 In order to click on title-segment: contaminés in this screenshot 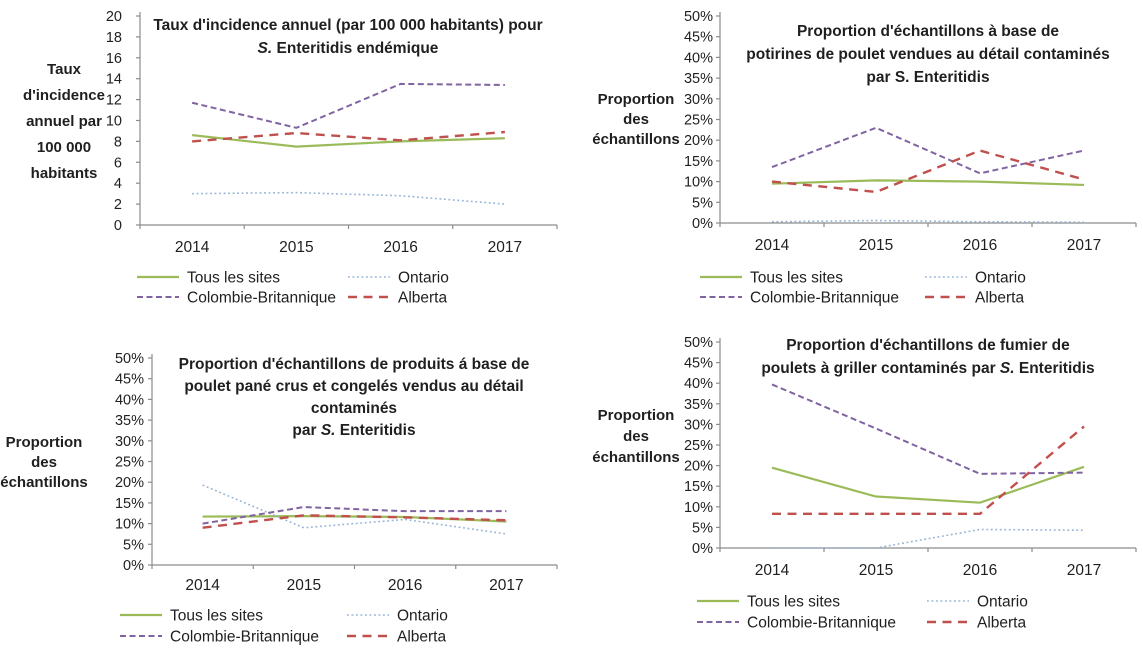, I will do `click(354, 408)`.